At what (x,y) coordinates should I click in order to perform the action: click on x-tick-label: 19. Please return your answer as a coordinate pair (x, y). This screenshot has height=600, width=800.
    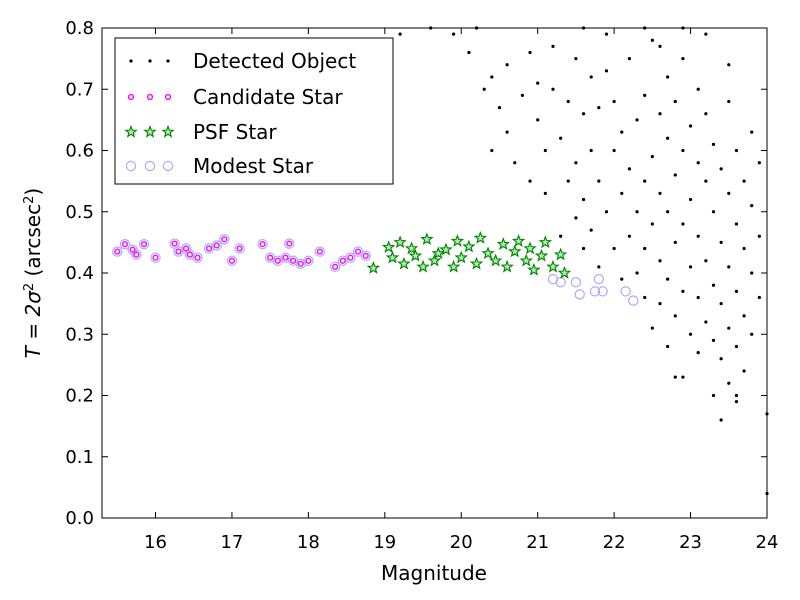
    Looking at the image, I should click on (384, 542).